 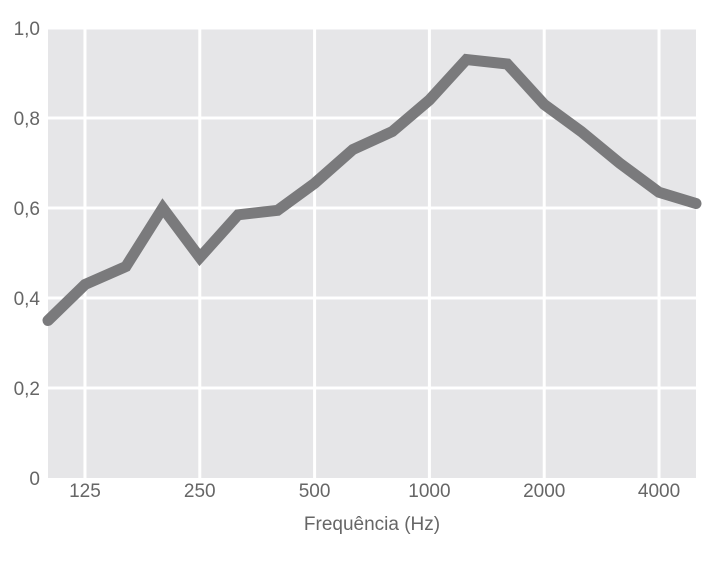 What do you see at coordinates (27, 119) in the screenshot?
I see `y-tick-label: 0,8` at bounding box center [27, 119].